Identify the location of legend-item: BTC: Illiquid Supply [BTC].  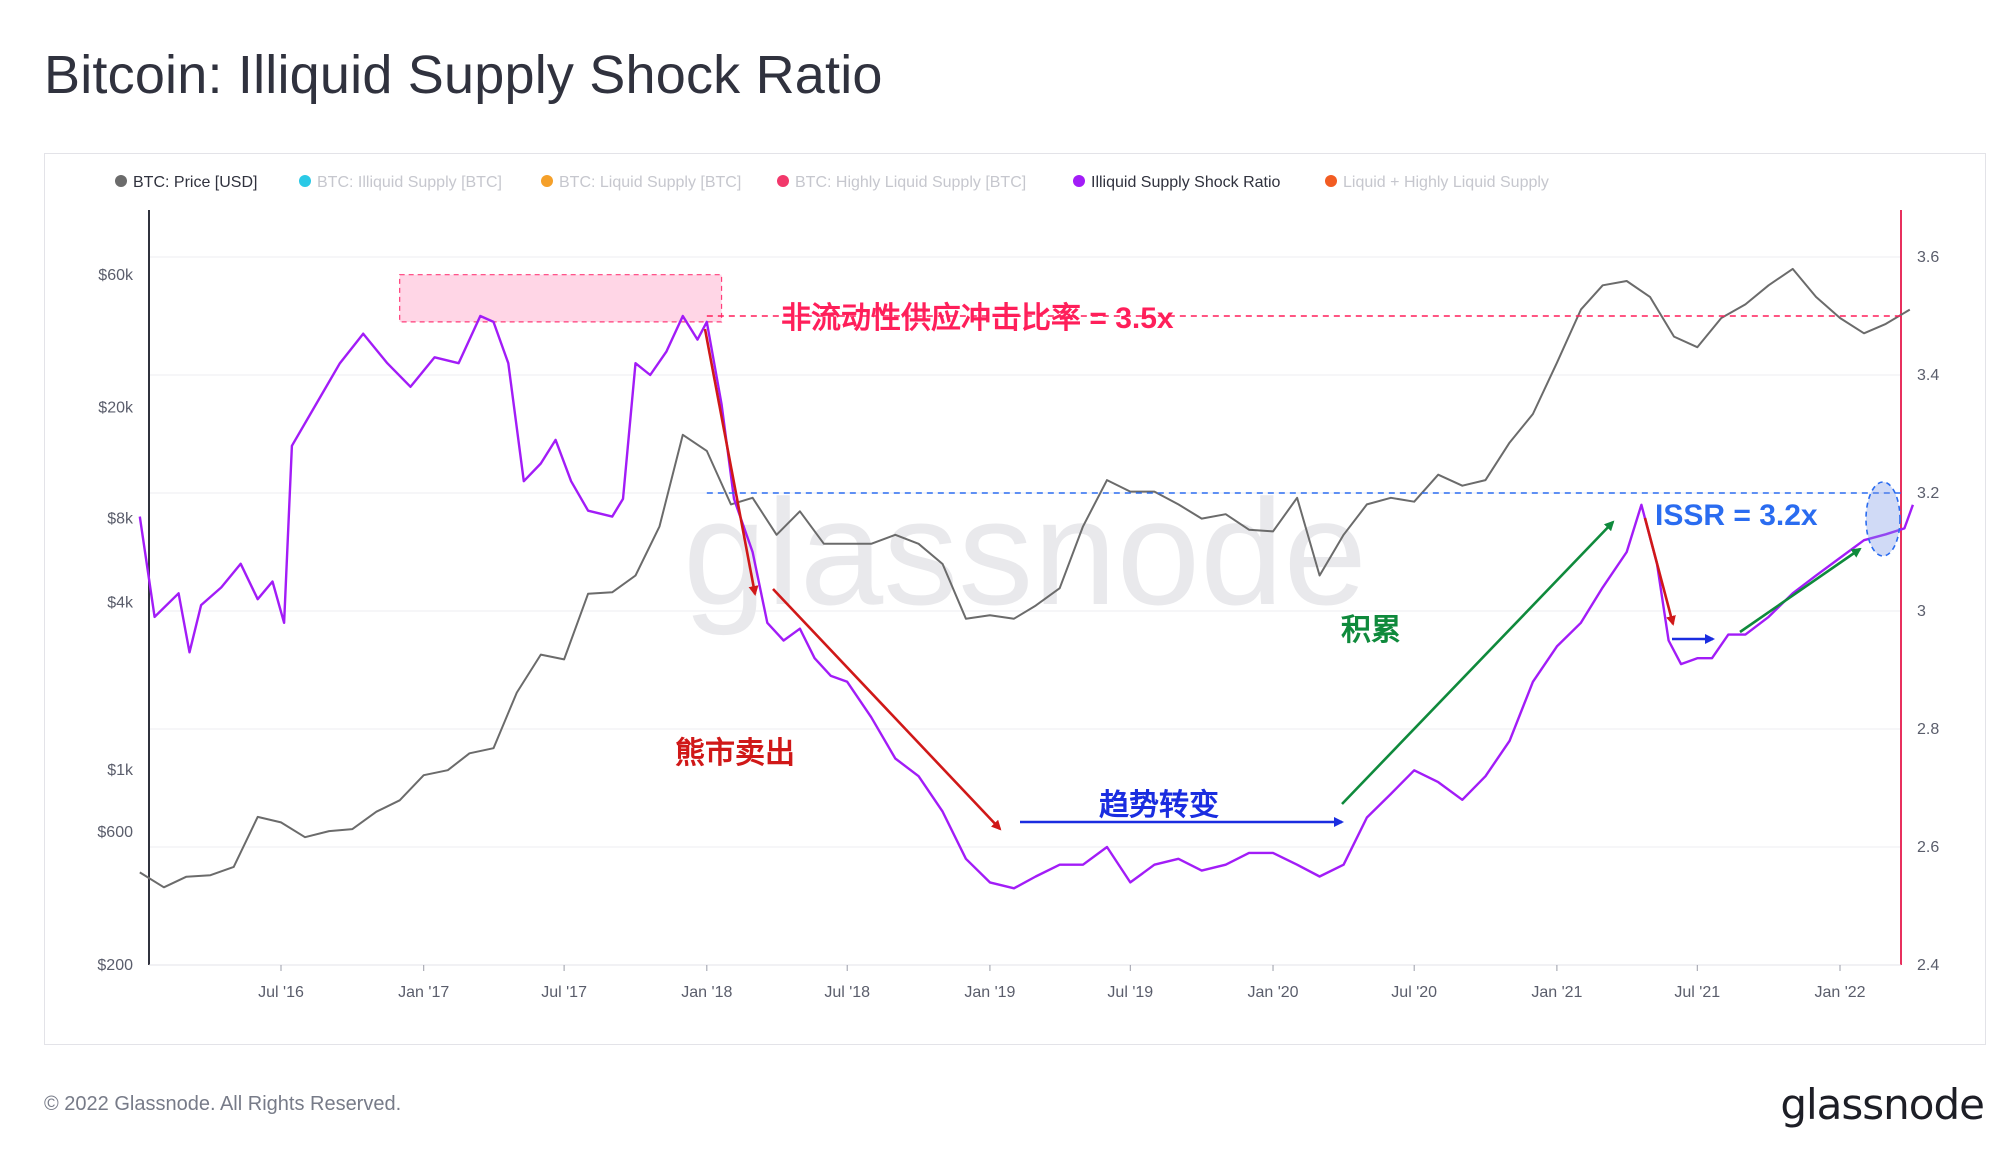
(400, 182).